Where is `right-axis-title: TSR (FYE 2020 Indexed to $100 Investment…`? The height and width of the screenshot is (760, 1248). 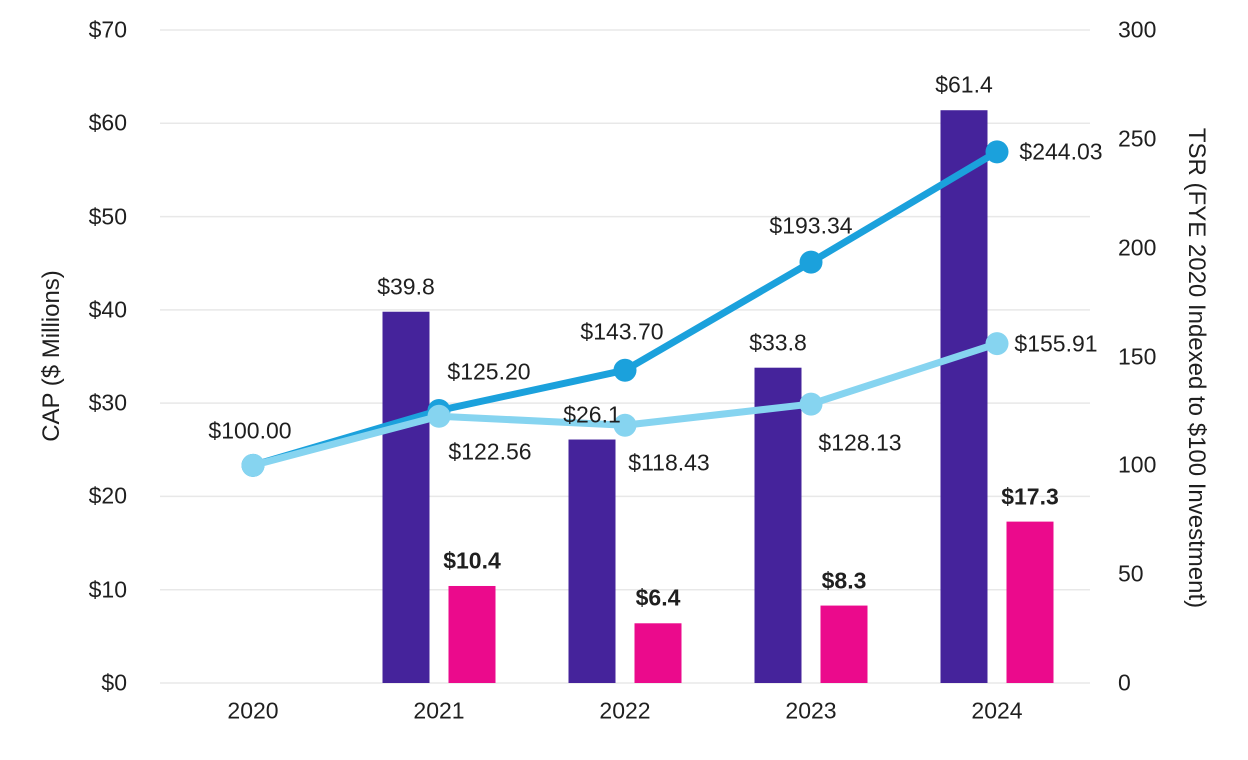
right-axis-title: TSR (FYE 2020 Indexed to $100 Investment… is located at coordinates (1196, 368).